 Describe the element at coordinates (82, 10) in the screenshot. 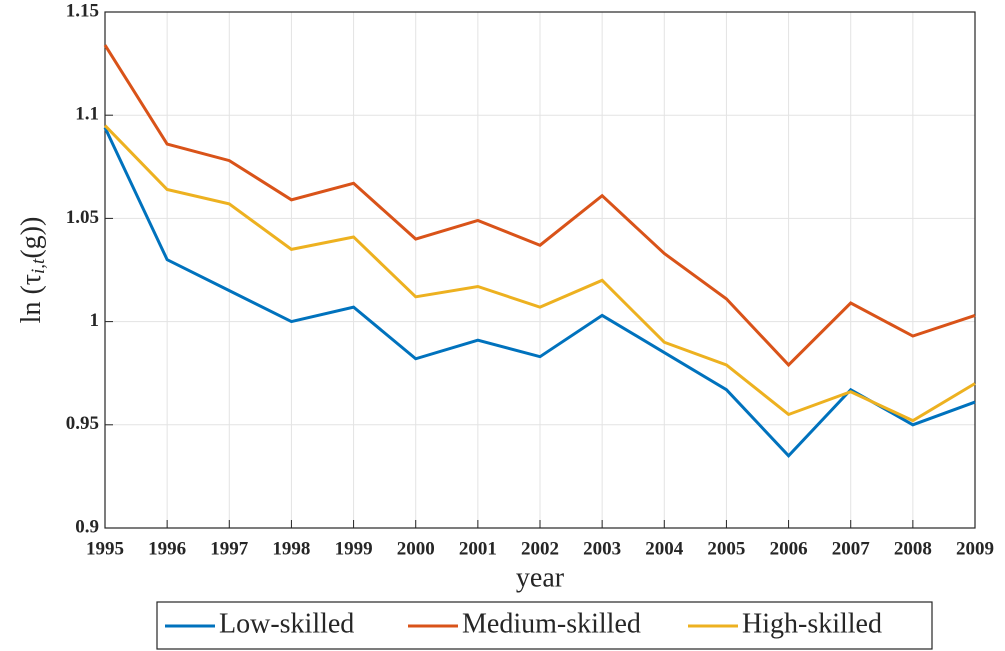

I see `y-tick-label: 1.15` at that location.